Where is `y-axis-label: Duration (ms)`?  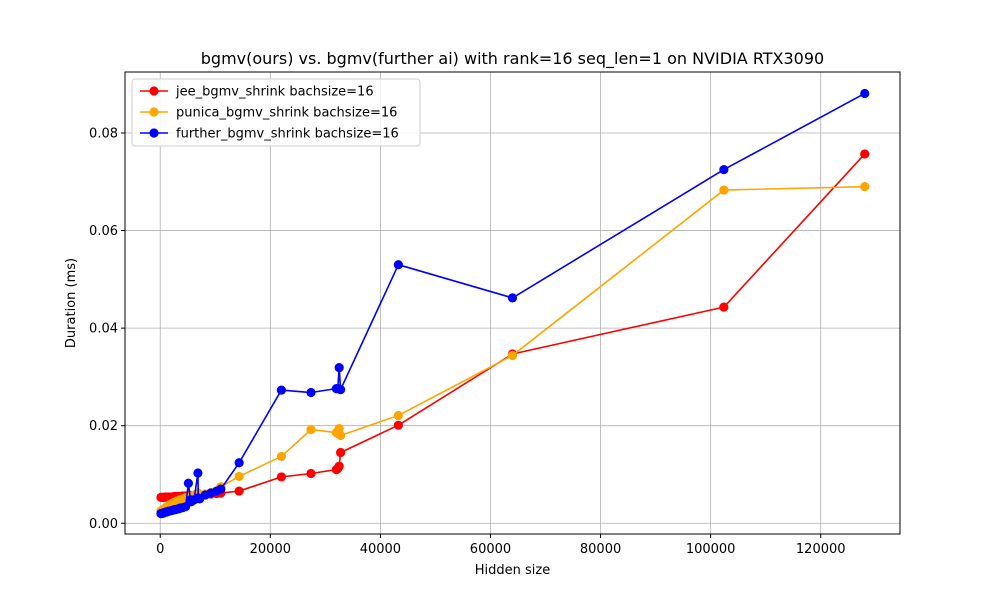 y-axis-label: Duration (ms) is located at coordinates (71, 303).